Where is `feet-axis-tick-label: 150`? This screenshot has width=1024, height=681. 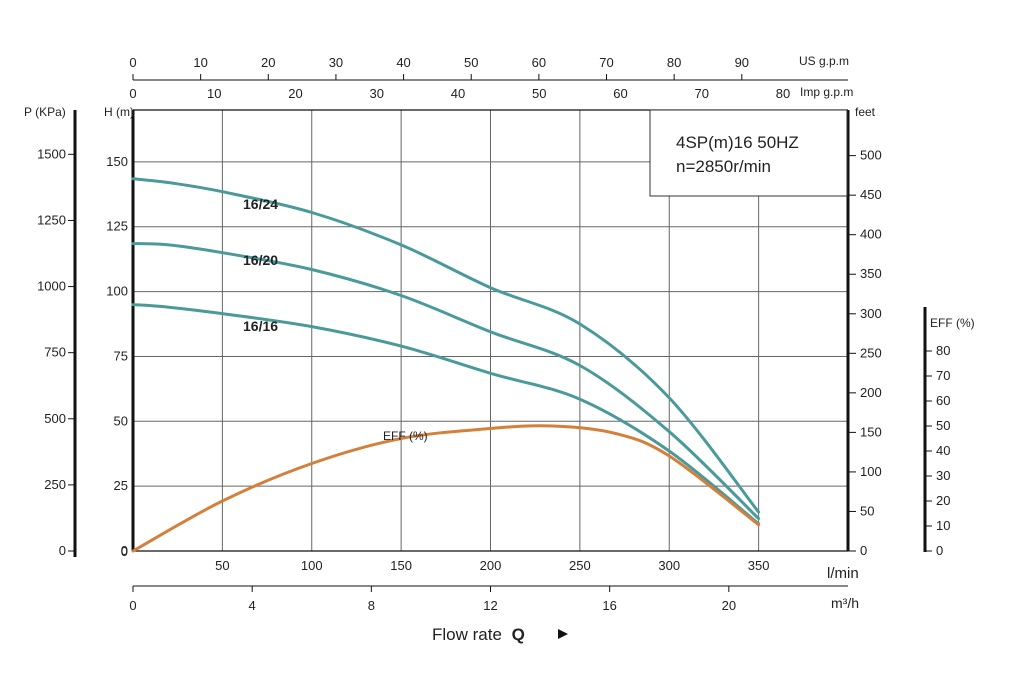
feet-axis-tick-label: 150 is located at coordinates (871, 431).